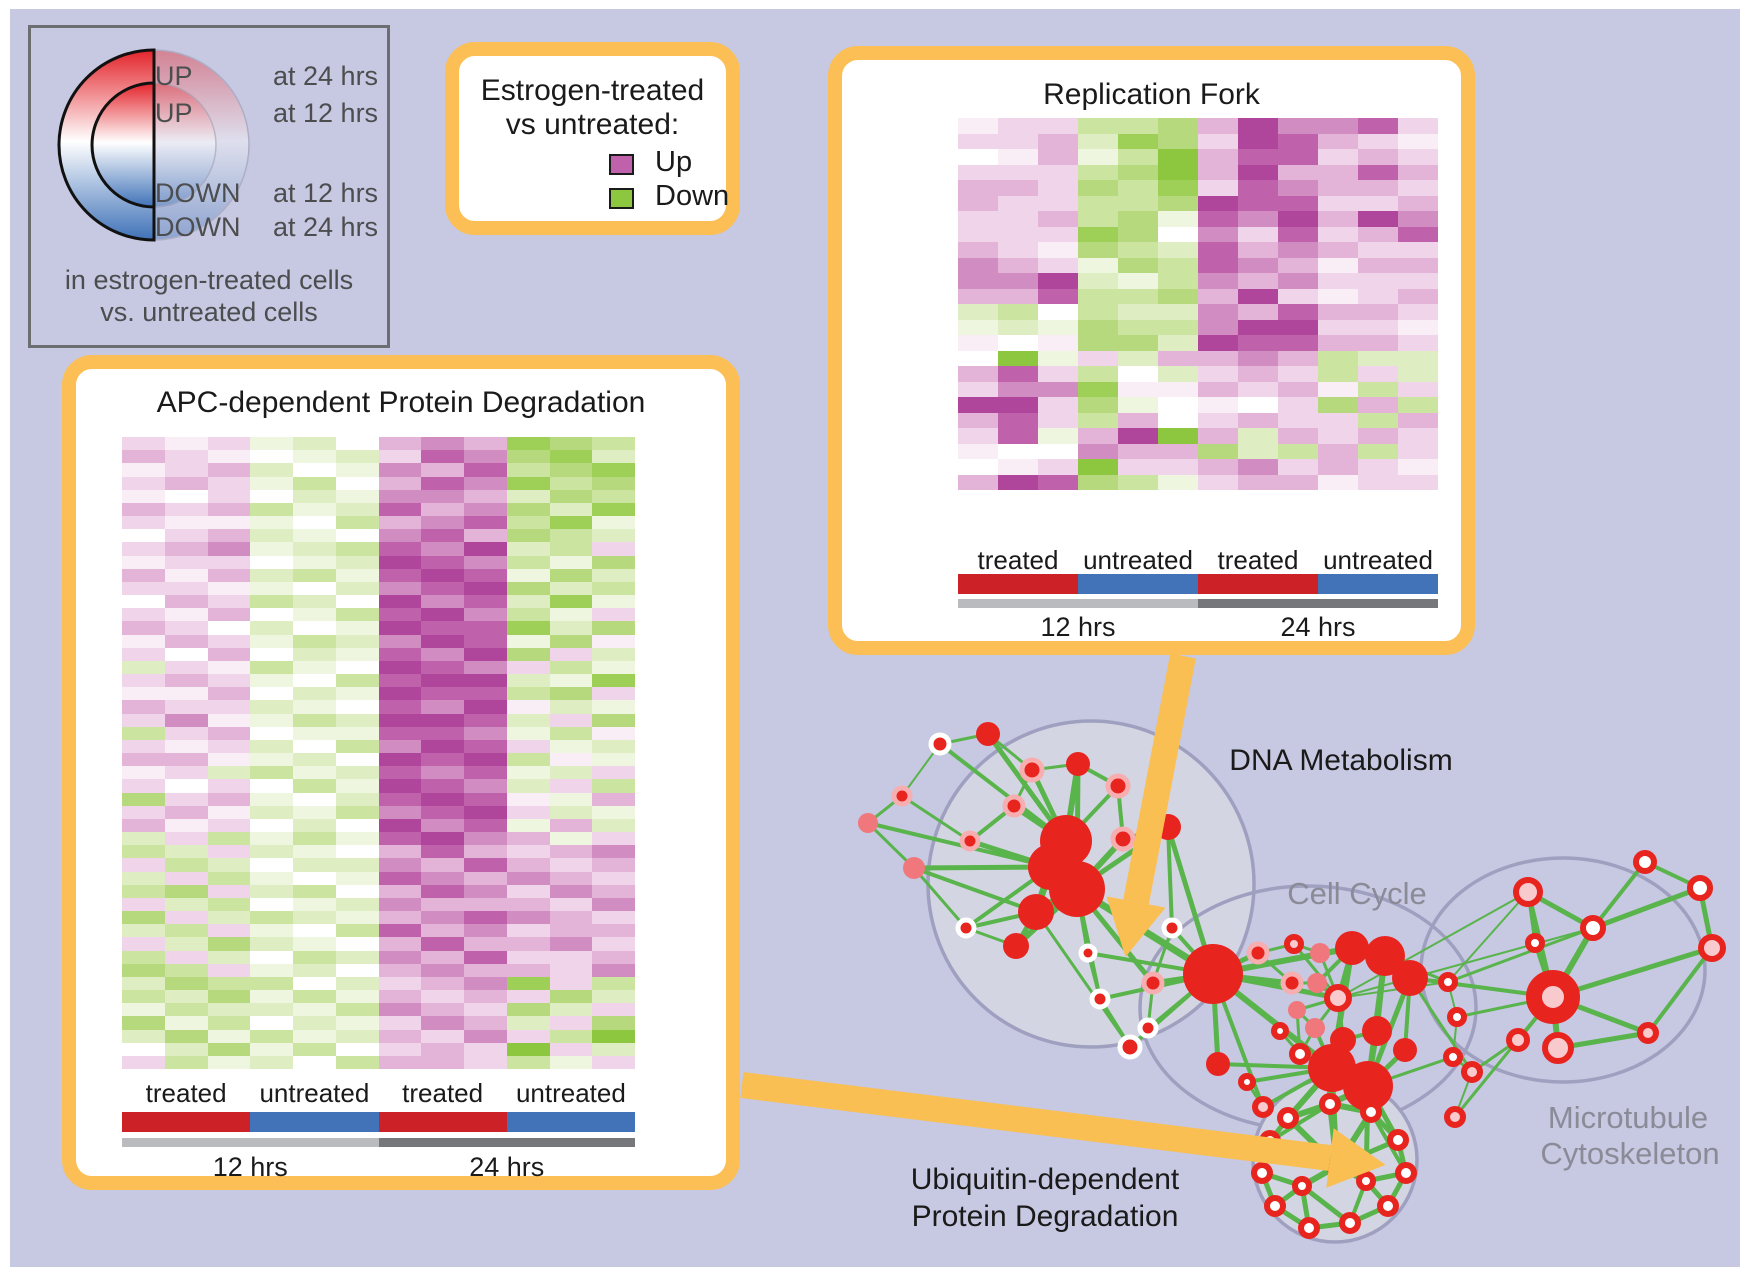  I want to click on network-edge, so click(936, 818).